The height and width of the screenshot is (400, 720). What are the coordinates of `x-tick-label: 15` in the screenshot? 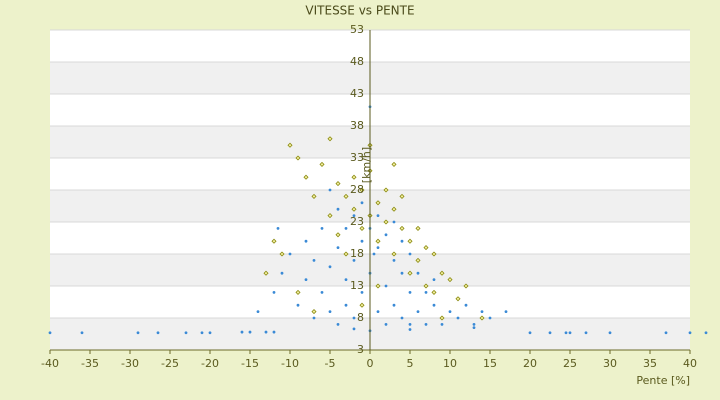 It's located at (490, 363).